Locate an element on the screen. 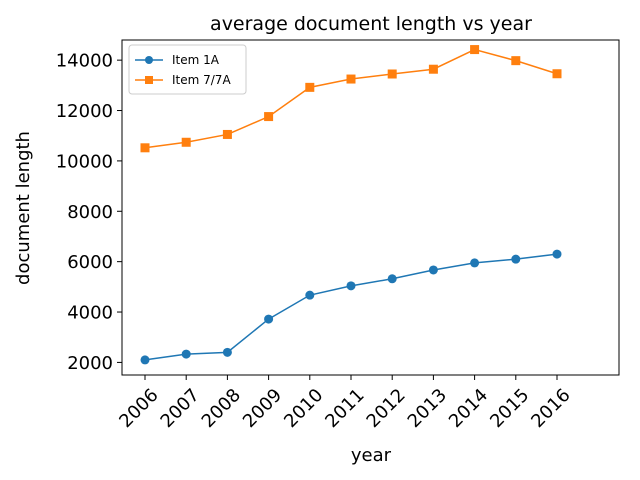 The width and height of the screenshot is (640, 480). x-tick-label: 2009 is located at coordinates (262, 408).